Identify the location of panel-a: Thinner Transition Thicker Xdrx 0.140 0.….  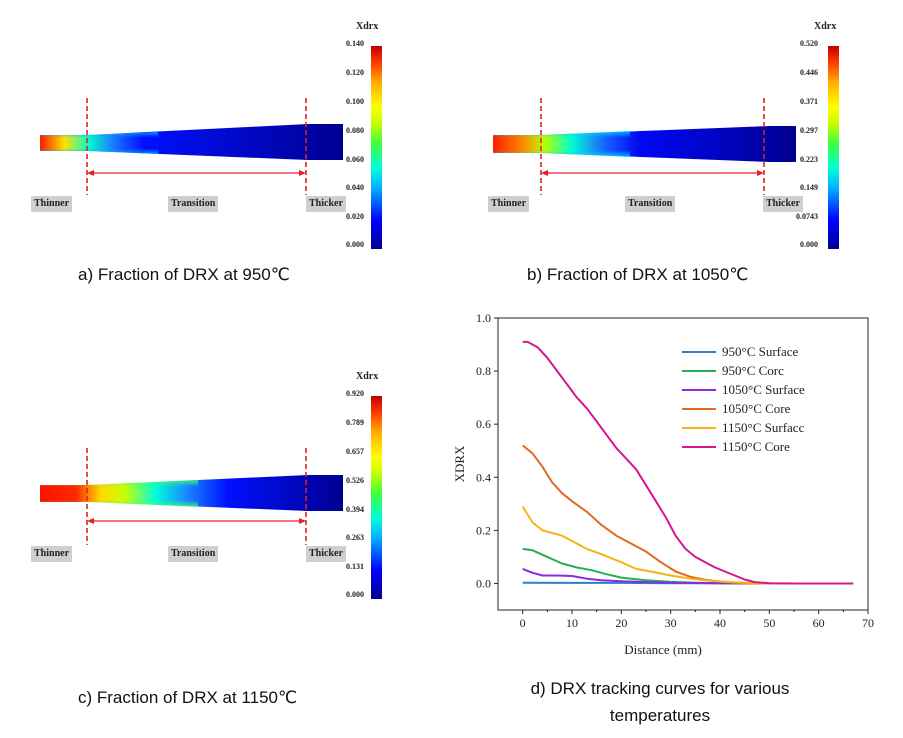
(223, 142).